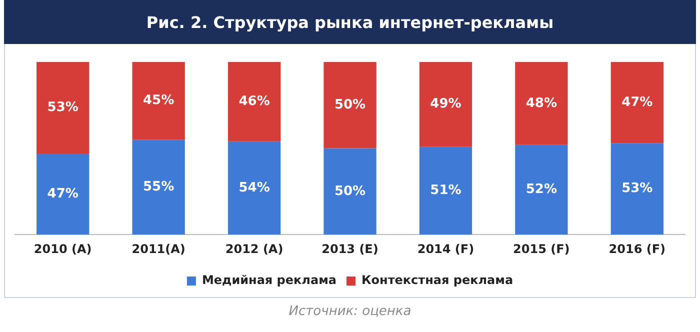  Describe the element at coordinates (350, 22) in the screenshot. I see `chart-title: Рис. 2. Структура рынка интернет-рекламы` at that location.